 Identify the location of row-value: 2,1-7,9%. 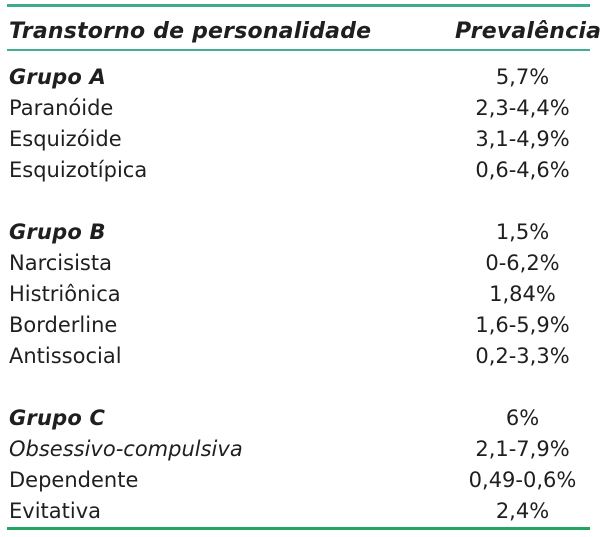
(522, 449).